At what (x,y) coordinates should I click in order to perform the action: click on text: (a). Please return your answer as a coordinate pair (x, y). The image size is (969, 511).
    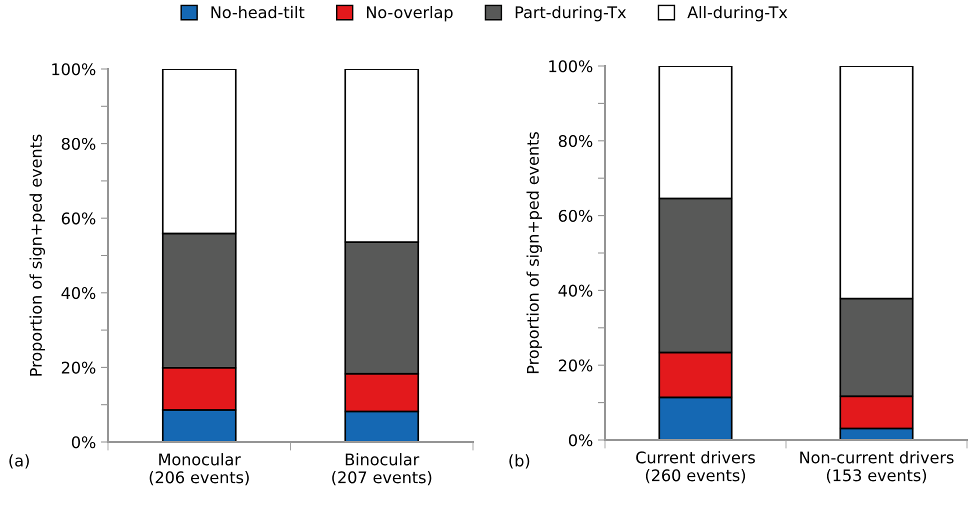
    Looking at the image, I should click on (19, 461).